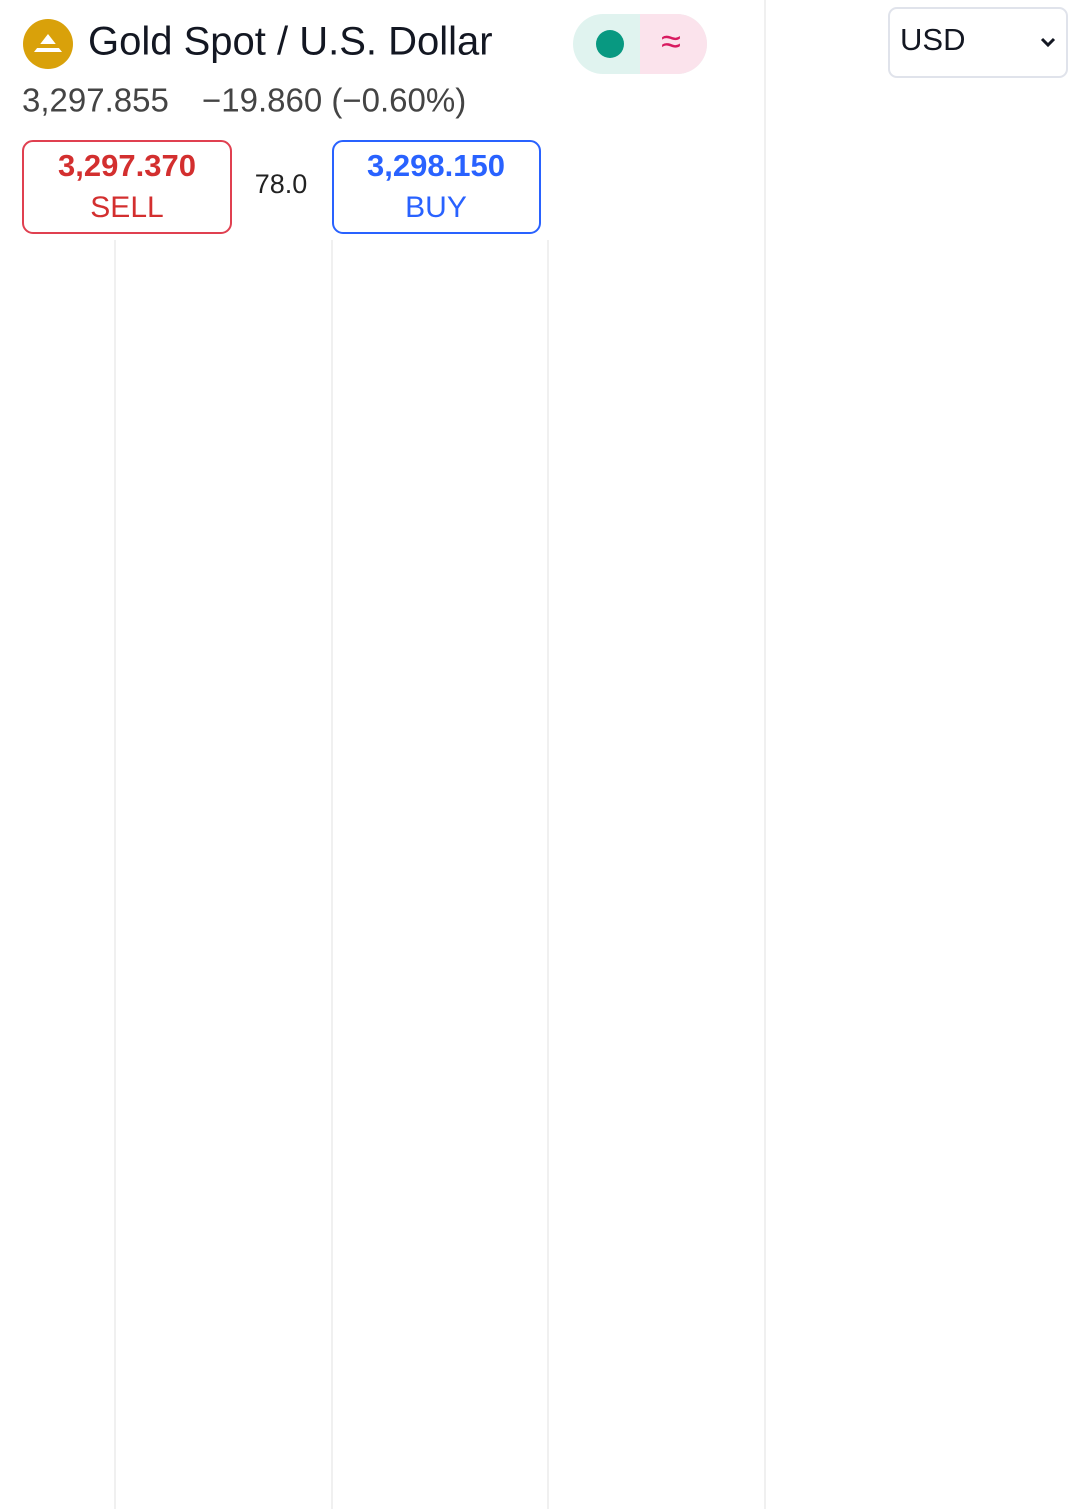 The height and width of the screenshot is (1509, 1078). What do you see at coordinates (95, 100) in the screenshot?
I see `last-price: 3,297.855` at bounding box center [95, 100].